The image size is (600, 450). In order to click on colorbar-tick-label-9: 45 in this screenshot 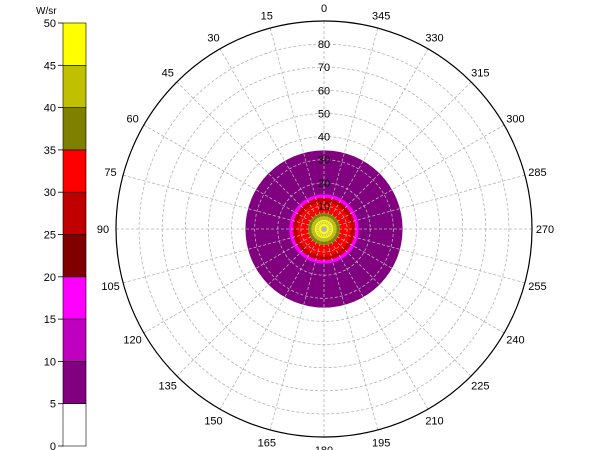, I will do `click(50, 66)`.